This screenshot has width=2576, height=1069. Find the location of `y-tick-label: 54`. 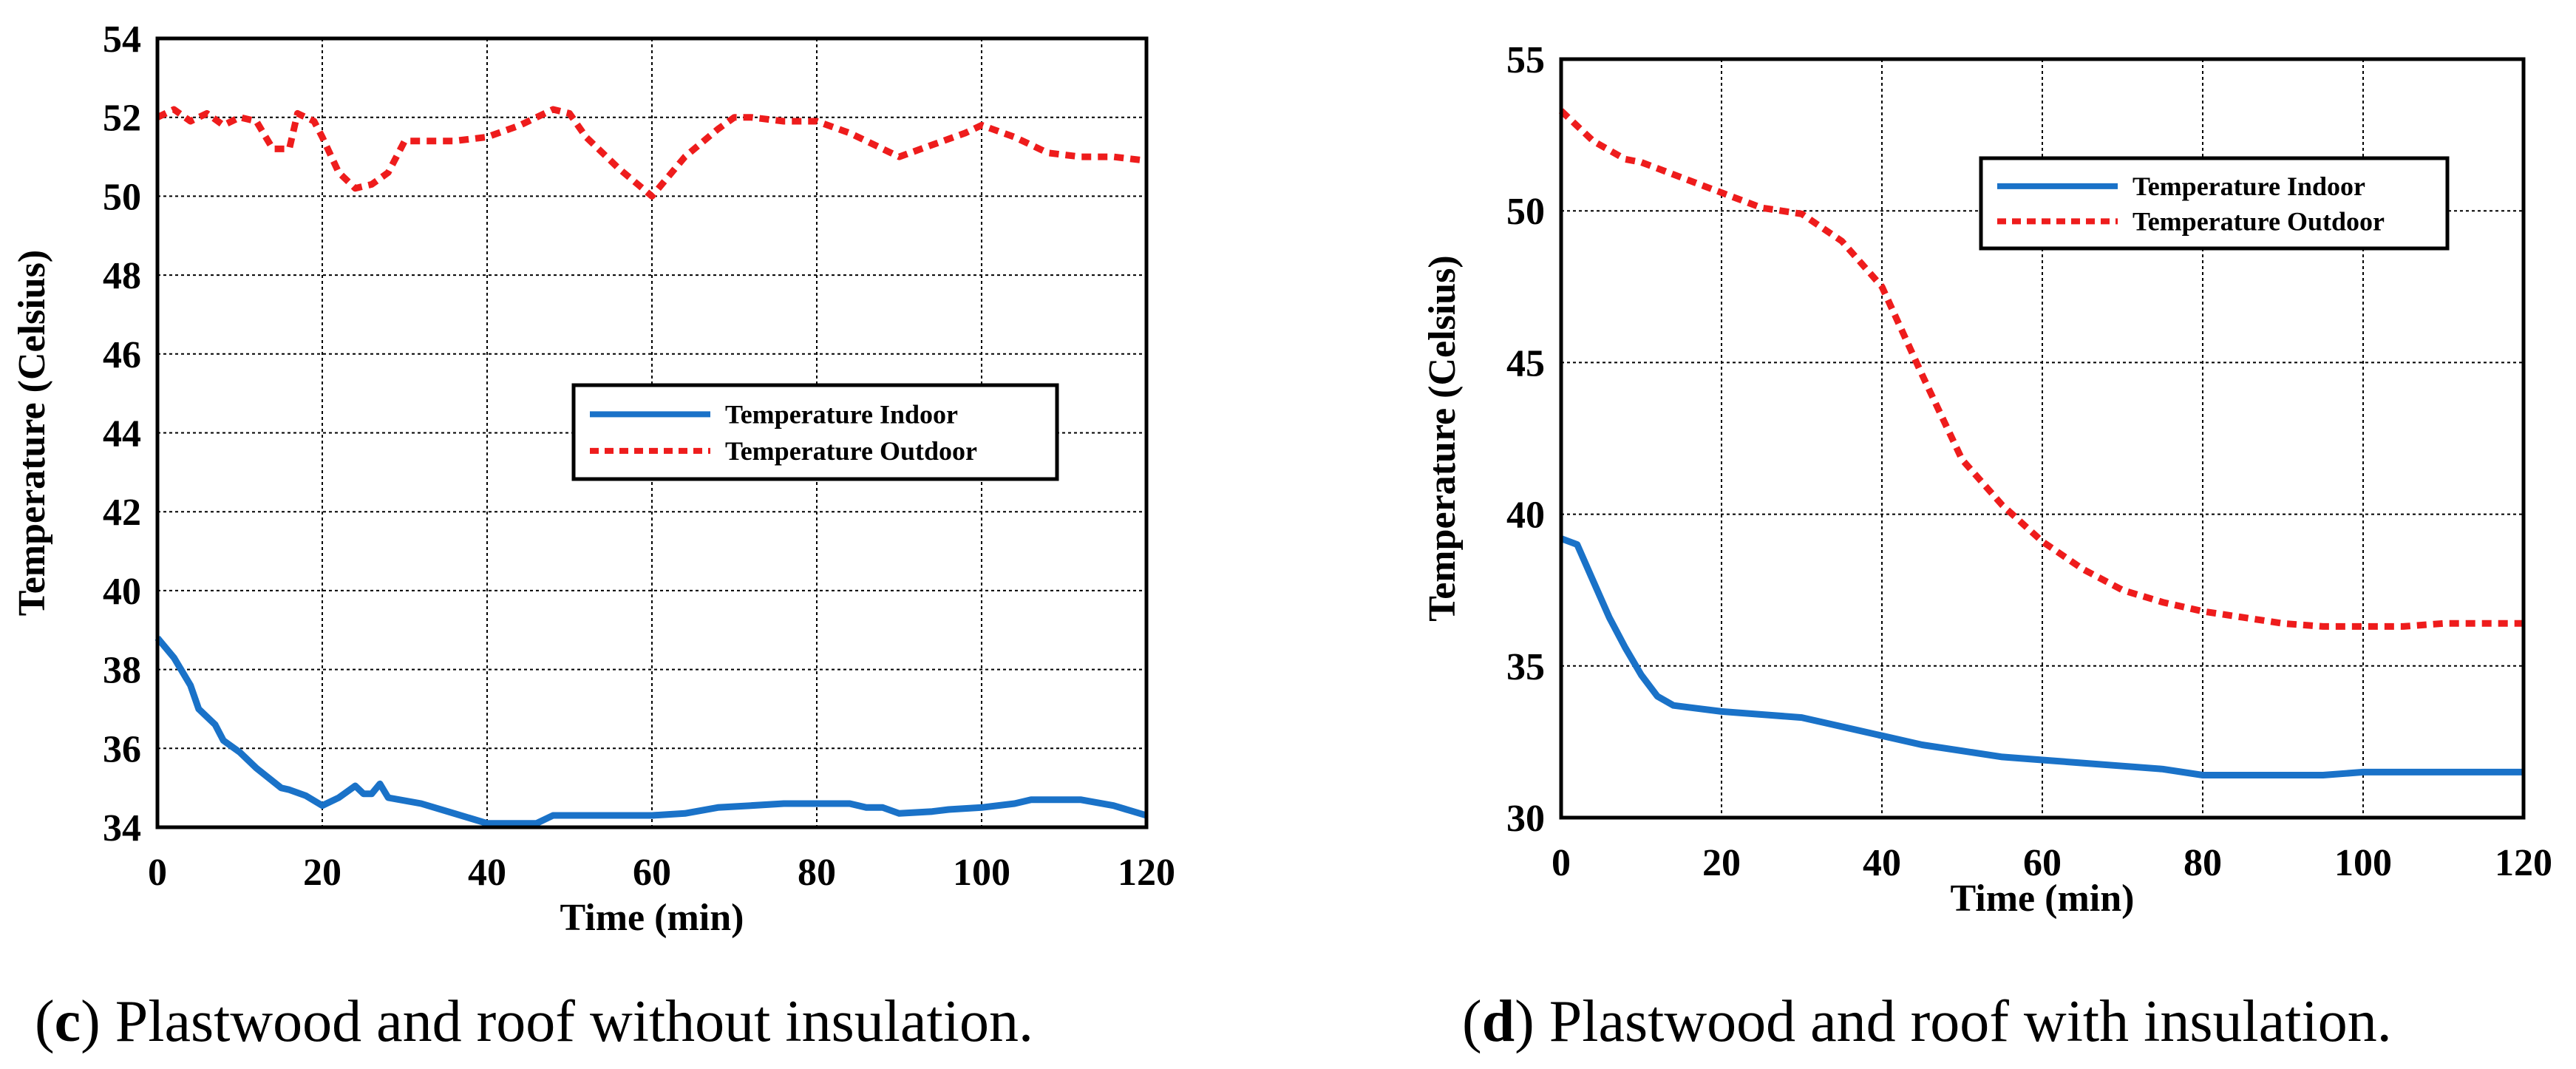

y-tick-label: 54 is located at coordinates (122, 39).